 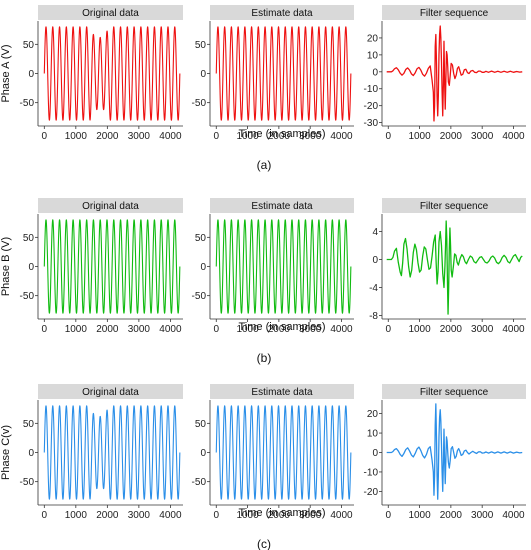 What do you see at coordinates (373, 434) in the screenshot?
I see `y-tick-label: 10` at bounding box center [373, 434].